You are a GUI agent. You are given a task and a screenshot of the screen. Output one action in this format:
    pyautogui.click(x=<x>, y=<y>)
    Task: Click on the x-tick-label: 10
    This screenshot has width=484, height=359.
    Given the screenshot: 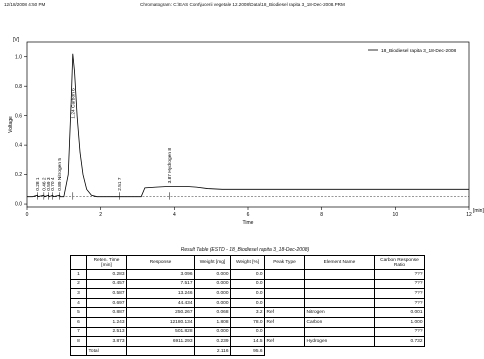 What is the action you would take?
    pyautogui.click(x=396, y=215)
    